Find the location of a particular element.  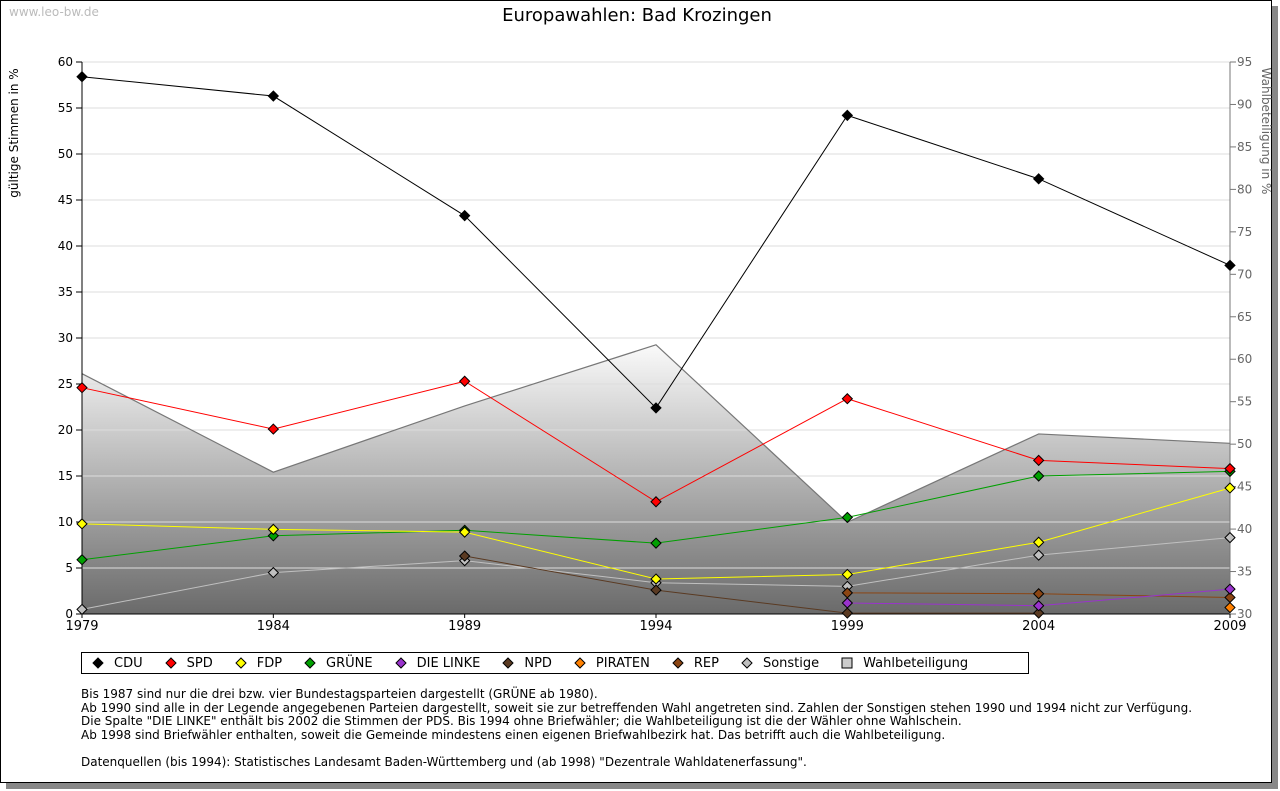

data-point-rep is located at coordinates (1038, 594).